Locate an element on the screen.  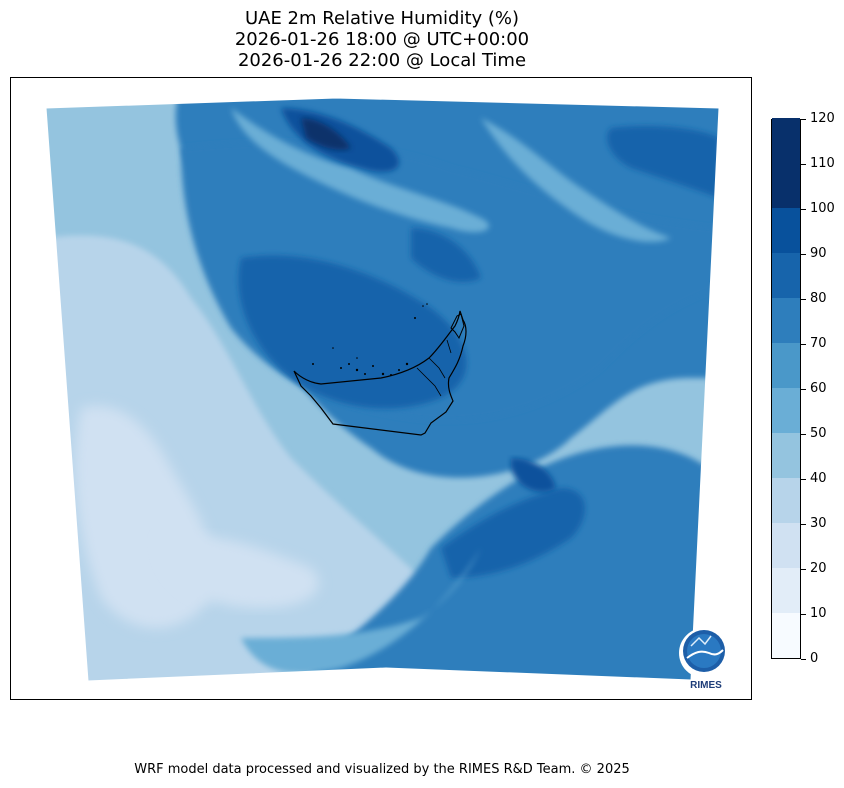
colorbar is located at coordinates (786, 388).